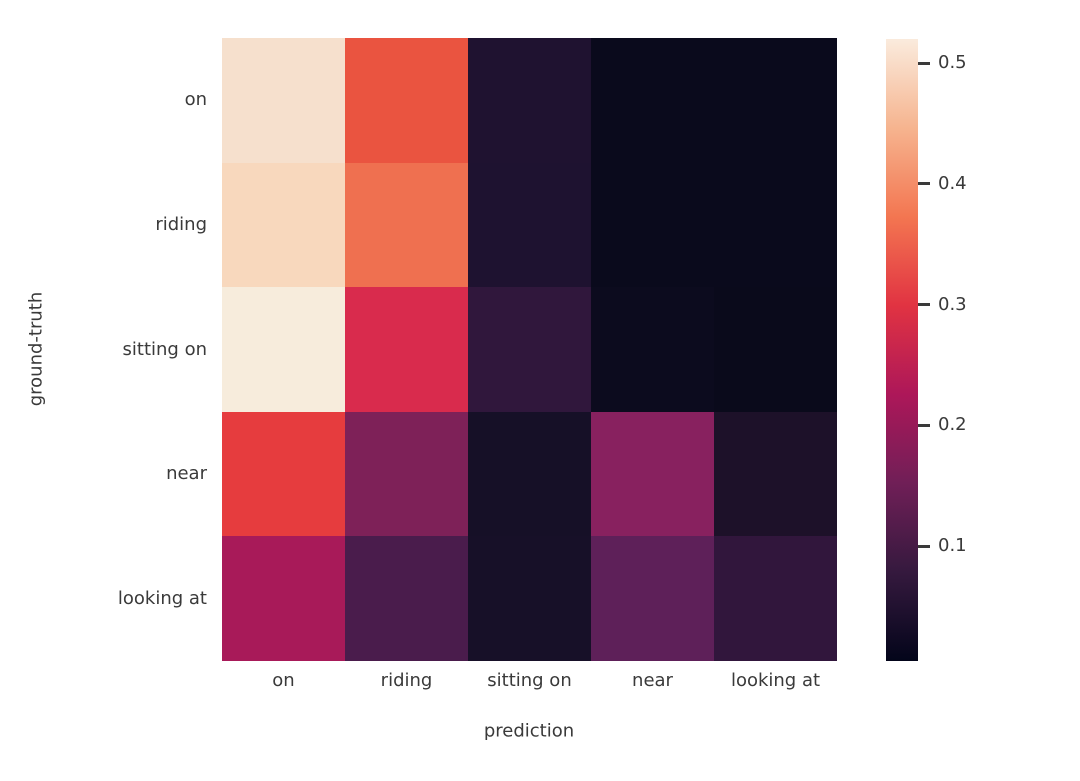  I want to click on heatmap-cell-on-on, so click(283, 100).